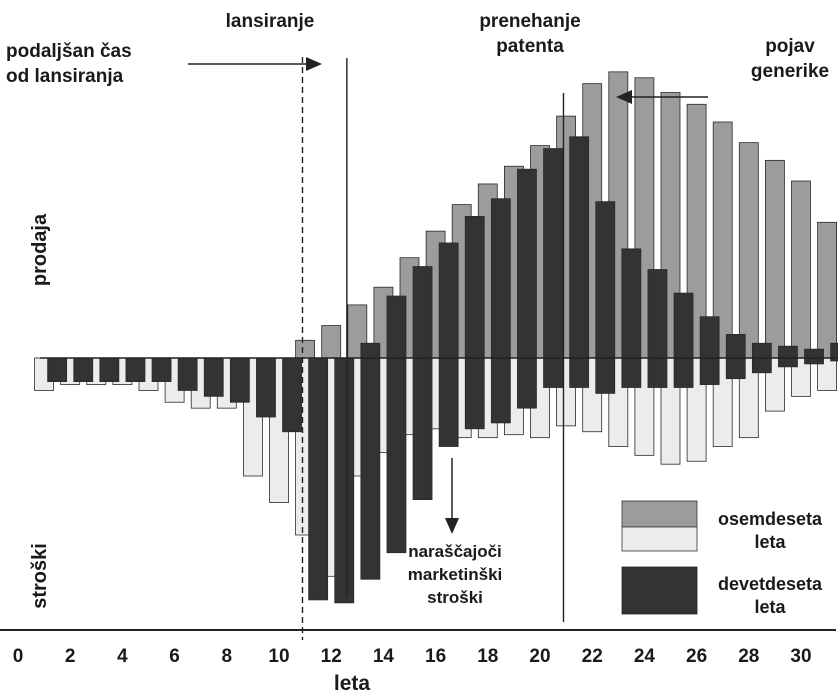 This screenshot has width=838, height=694. Describe the element at coordinates (770, 584) in the screenshot. I see `legend-label-nineties-line1: devetdeseta` at that location.